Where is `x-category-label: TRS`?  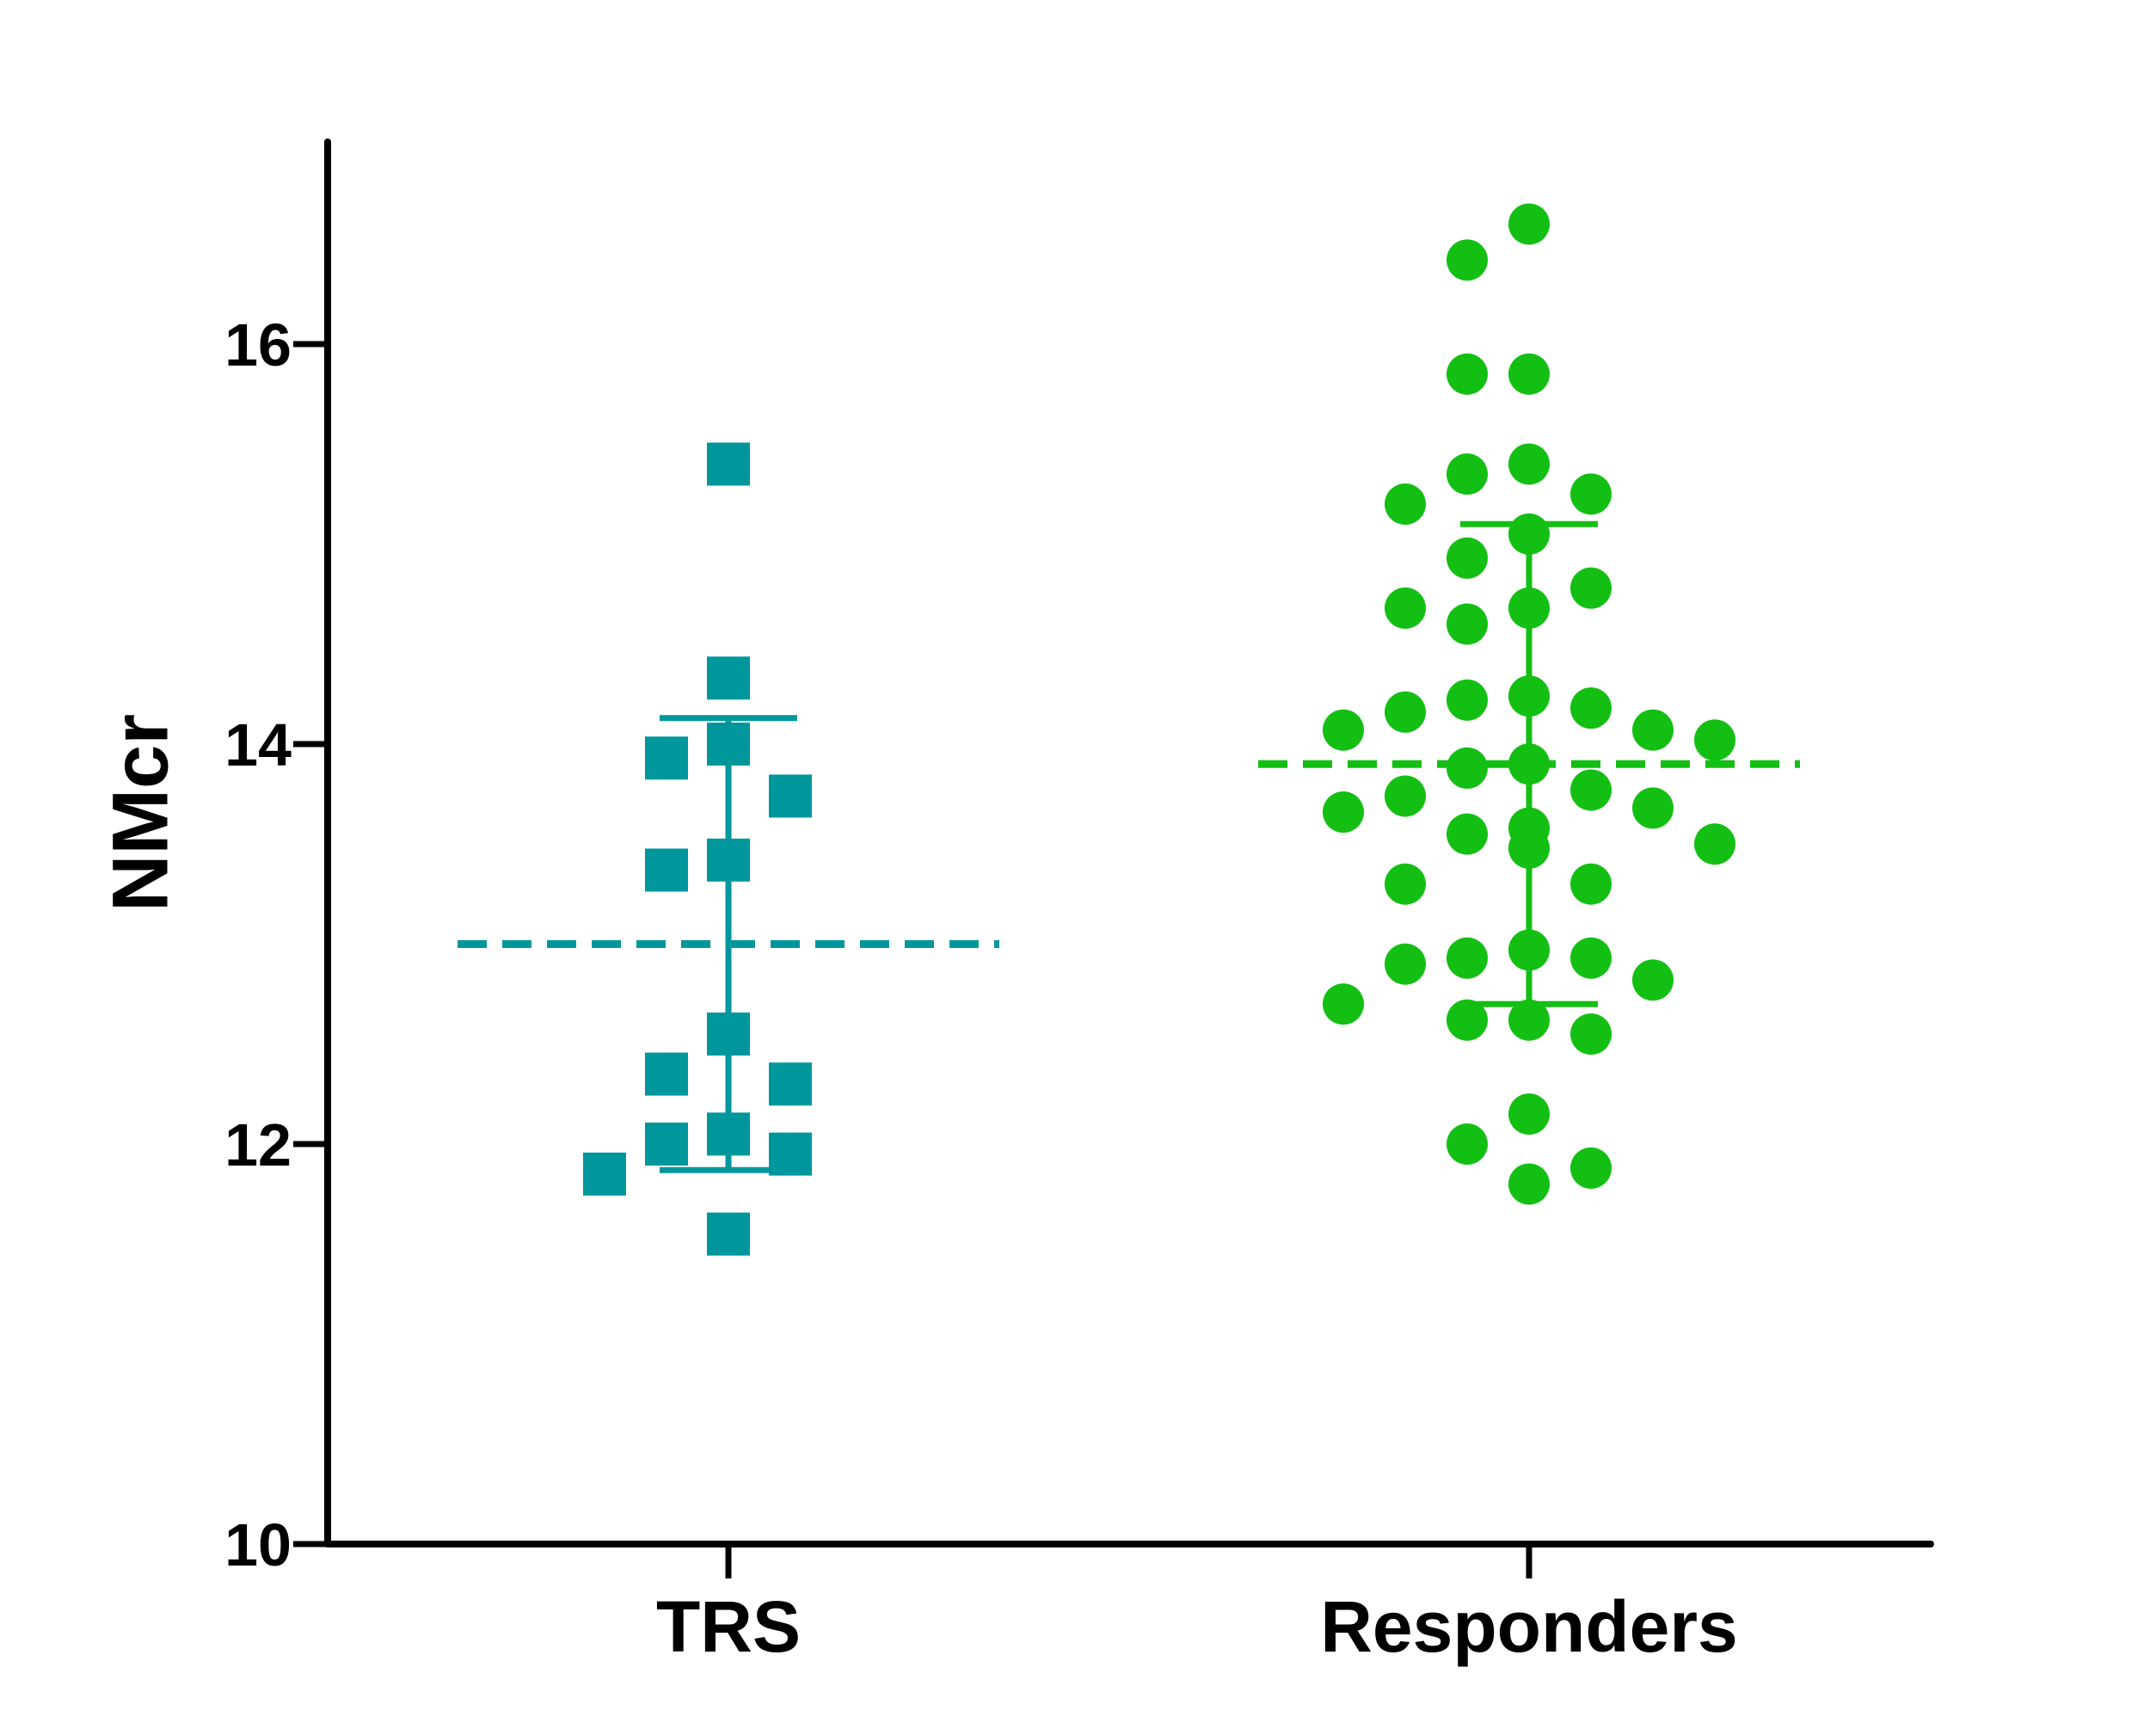
x-category-label: TRS is located at coordinates (728, 1626).